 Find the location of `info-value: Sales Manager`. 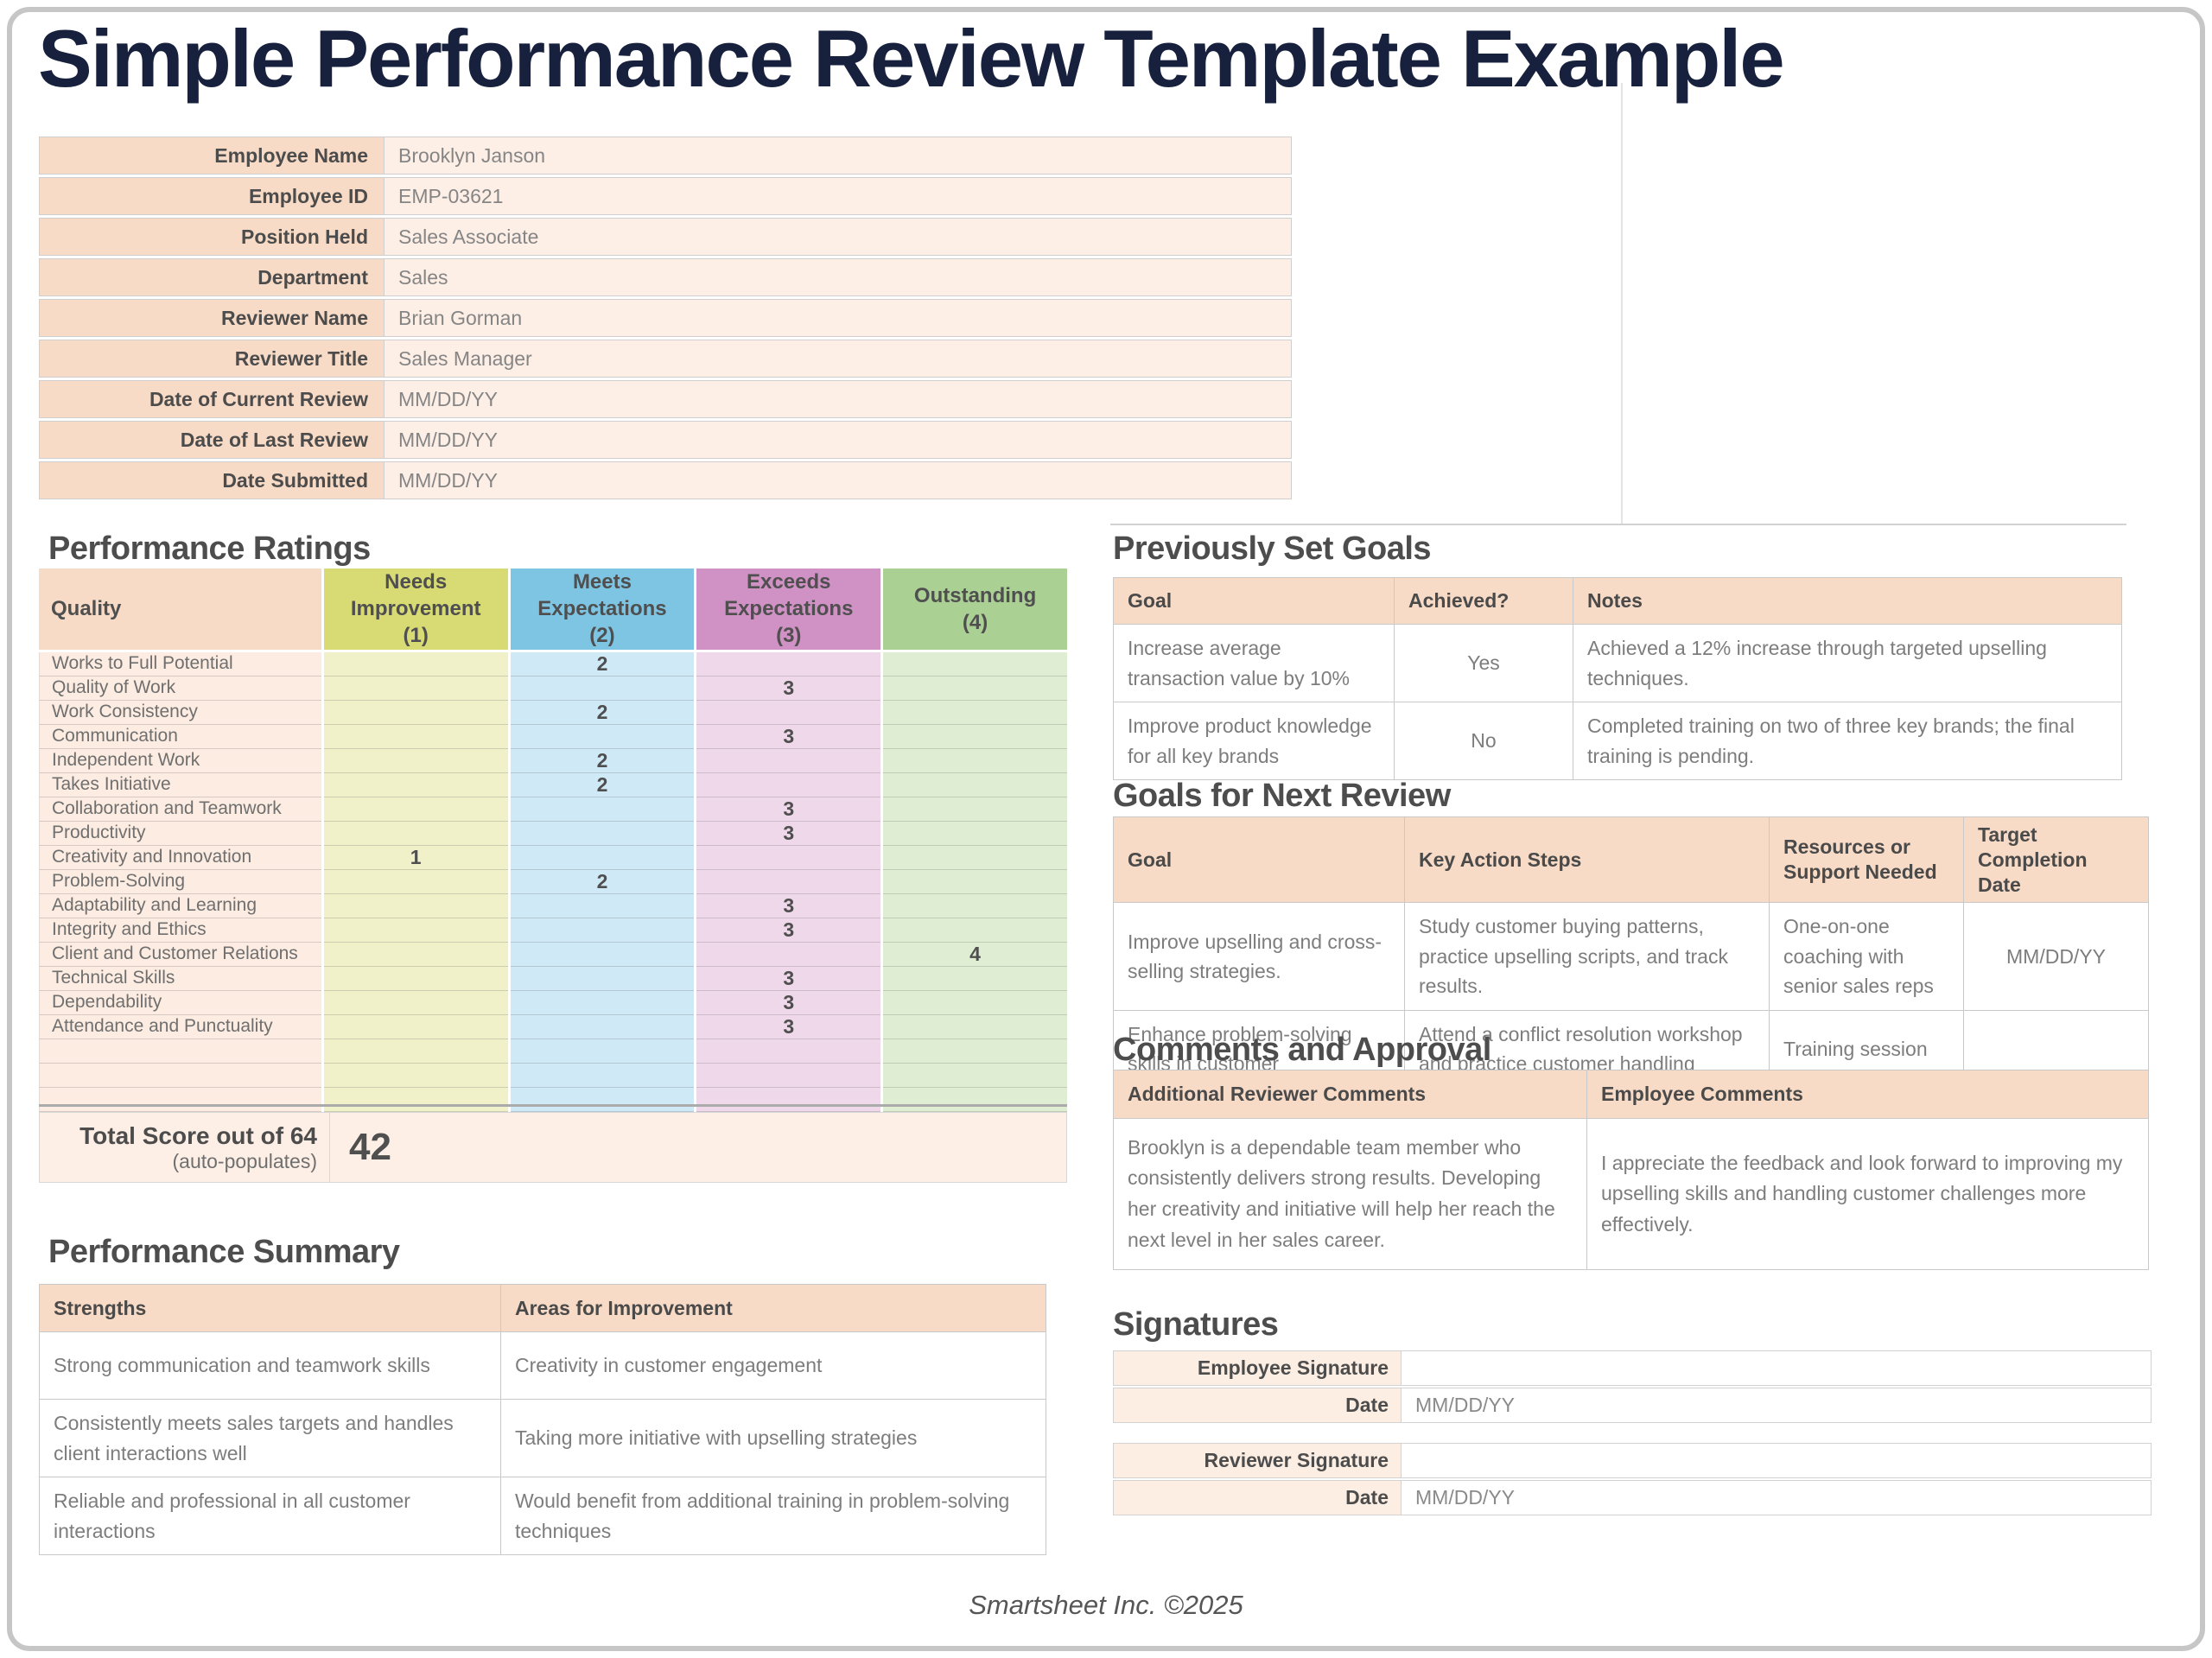

info-value: Sales Manager is located at coordinates (838, 359).